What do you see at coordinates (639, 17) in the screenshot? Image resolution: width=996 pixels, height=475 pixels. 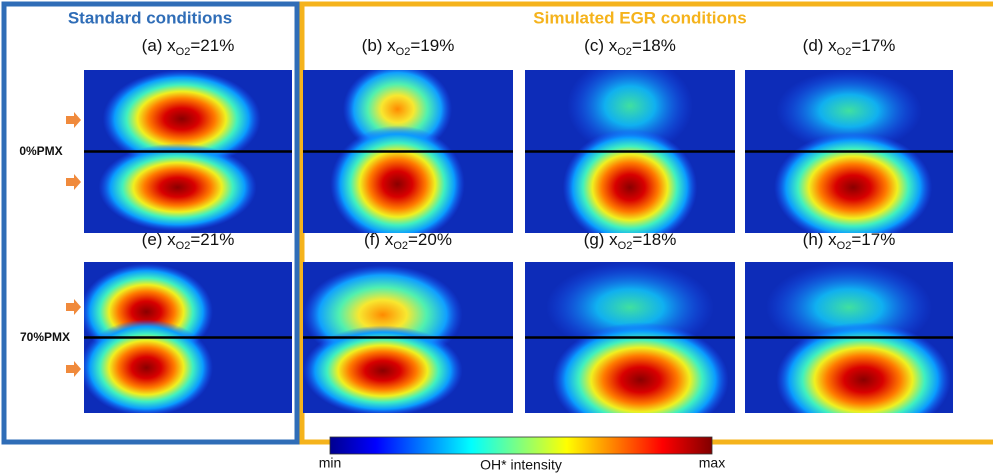 I see `group-title: Simulated EGR conditions` at bounding box center [639, 17].